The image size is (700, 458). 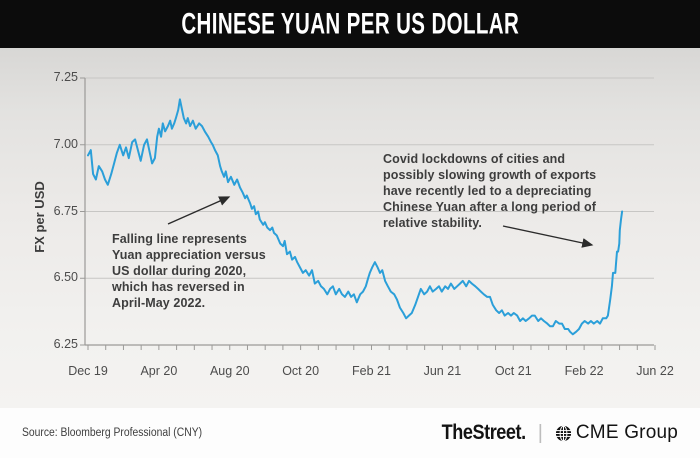 What do you see at coordinates (371, 371) in the screenshot?
I see `x-tick-label: Feb 21` at bounding box center [371, 371].